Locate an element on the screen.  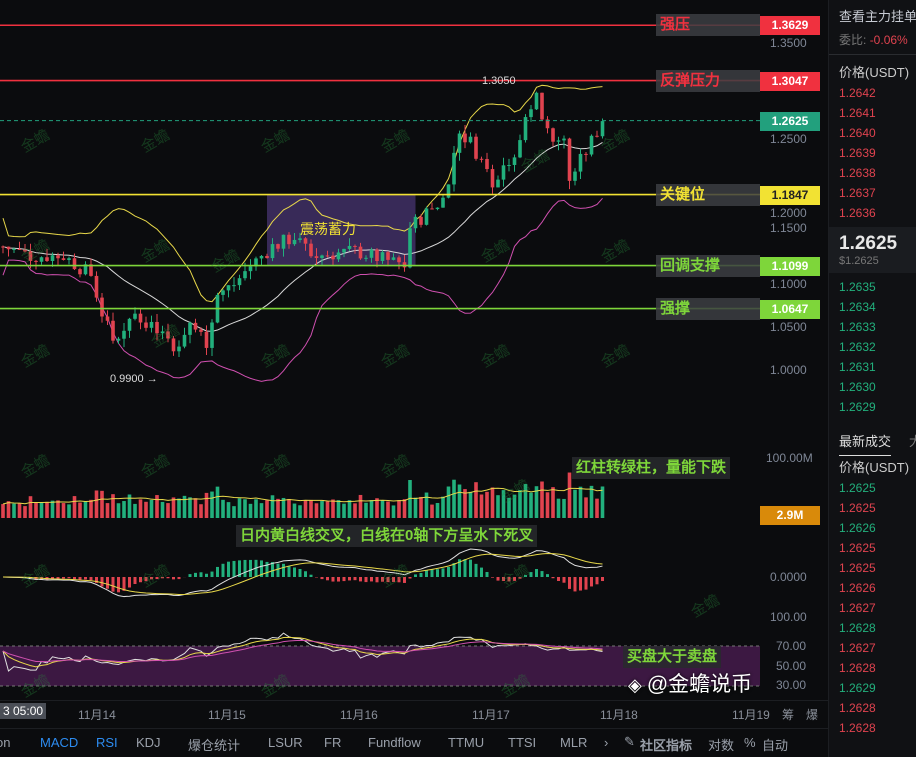
ask-row: 1.2640 is located at coordinates (857, 133).